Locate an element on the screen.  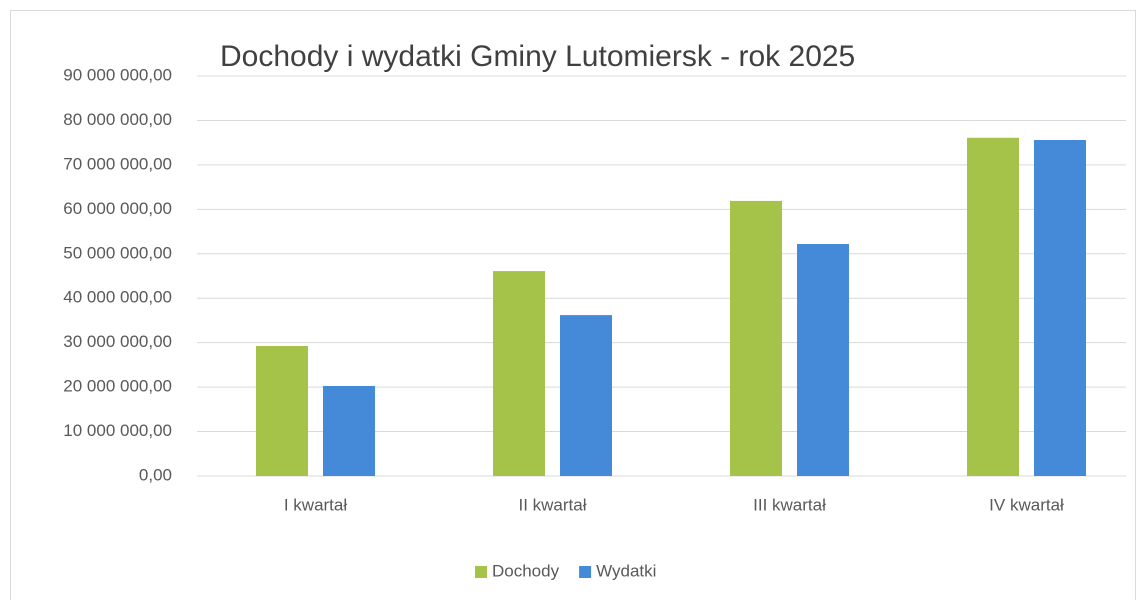
legend-label: Wydatki is located at coordinates (626, 570).